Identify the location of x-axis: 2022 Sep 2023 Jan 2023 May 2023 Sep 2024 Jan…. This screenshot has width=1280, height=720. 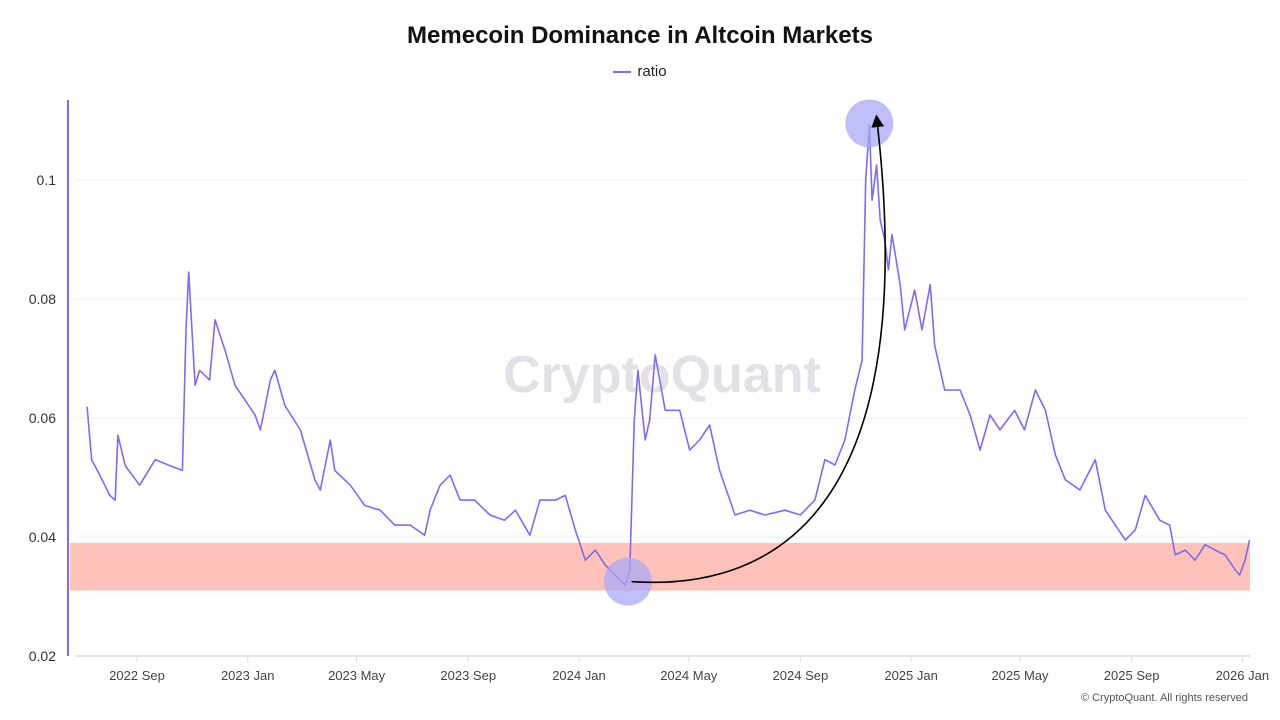
(672, 669).